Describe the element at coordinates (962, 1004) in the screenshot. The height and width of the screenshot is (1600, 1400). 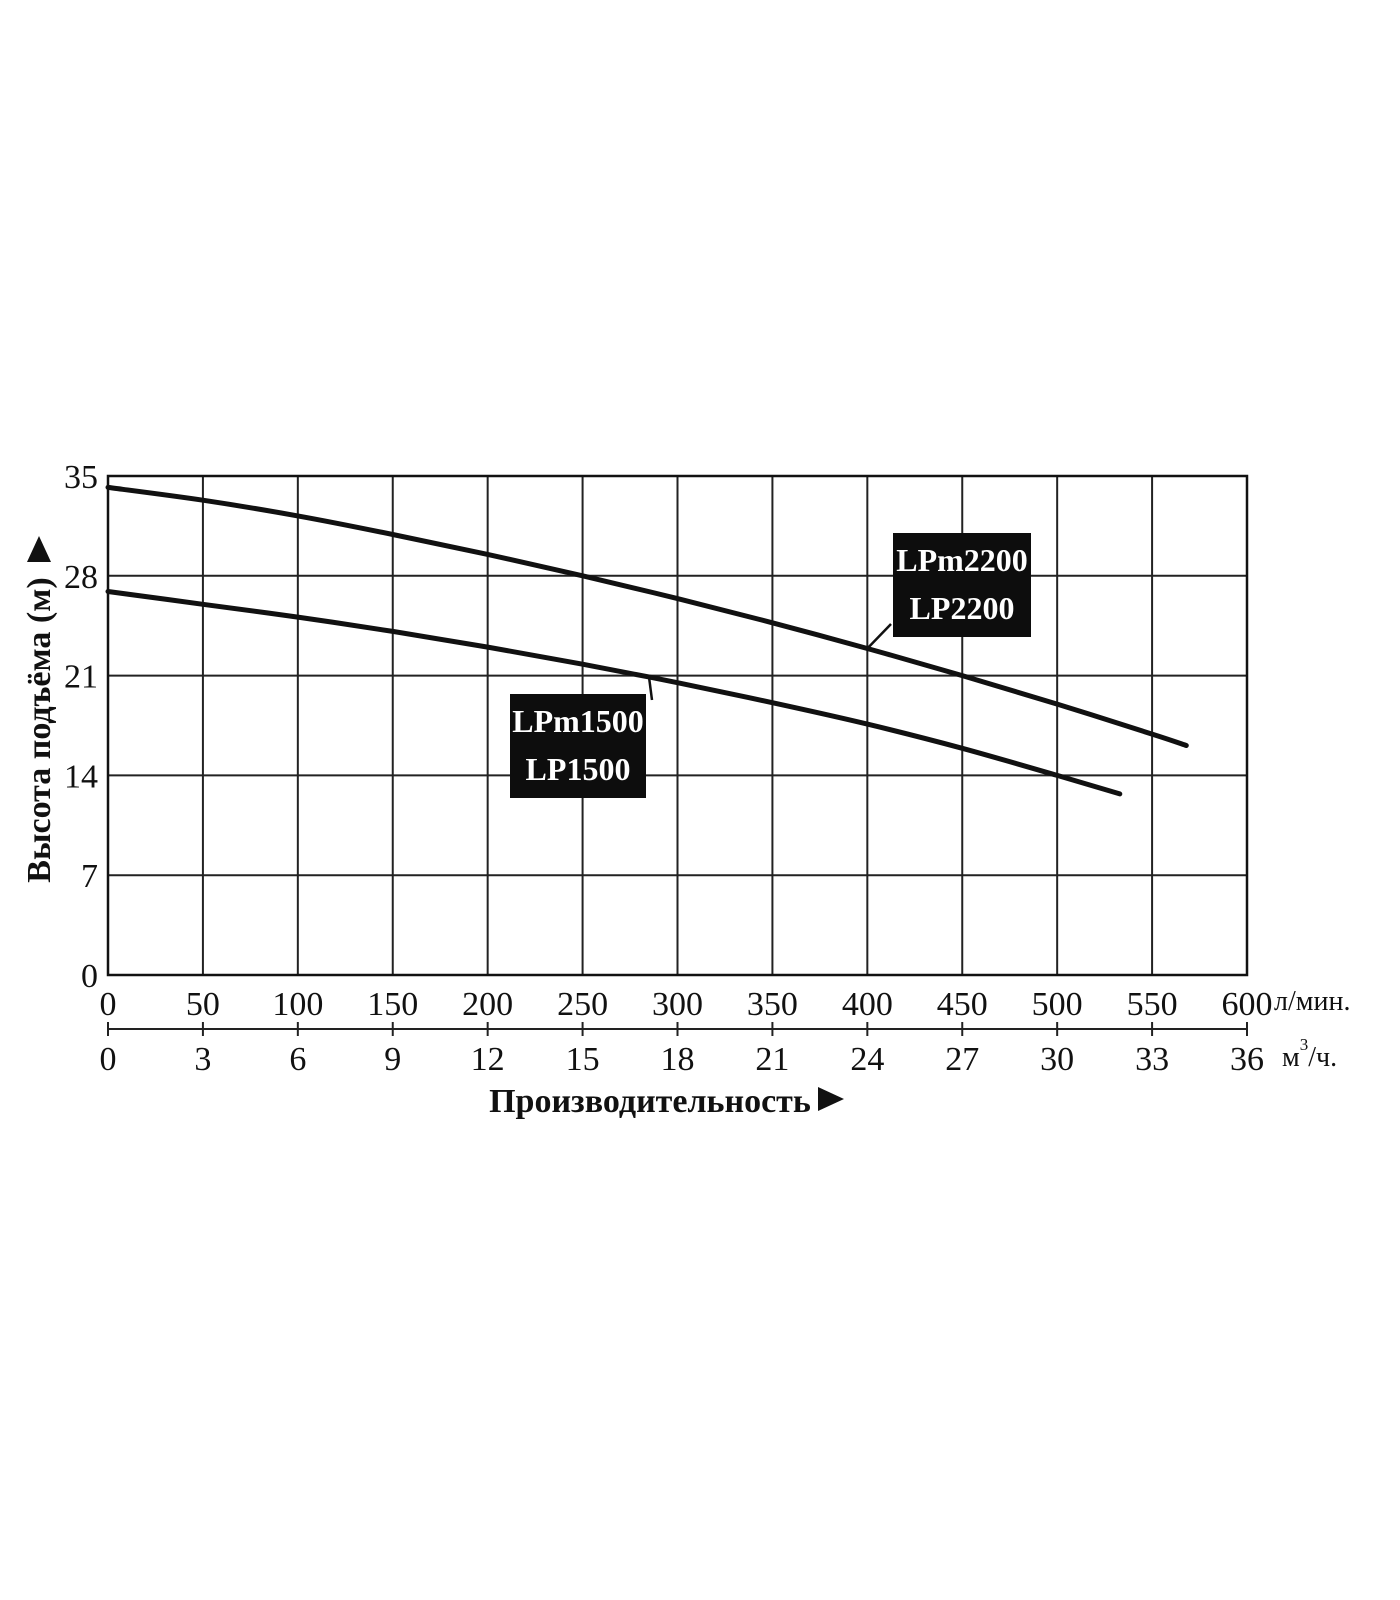
I see `x-tick-label: 450` at that location.